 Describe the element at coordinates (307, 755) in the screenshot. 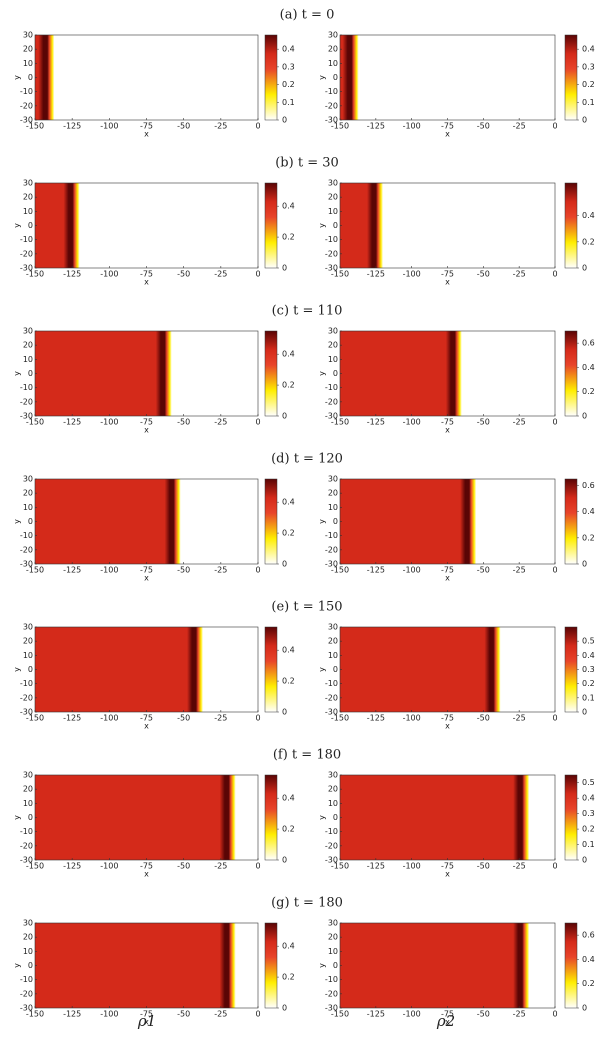

I see `row-title: (f) t = 180` at that location.